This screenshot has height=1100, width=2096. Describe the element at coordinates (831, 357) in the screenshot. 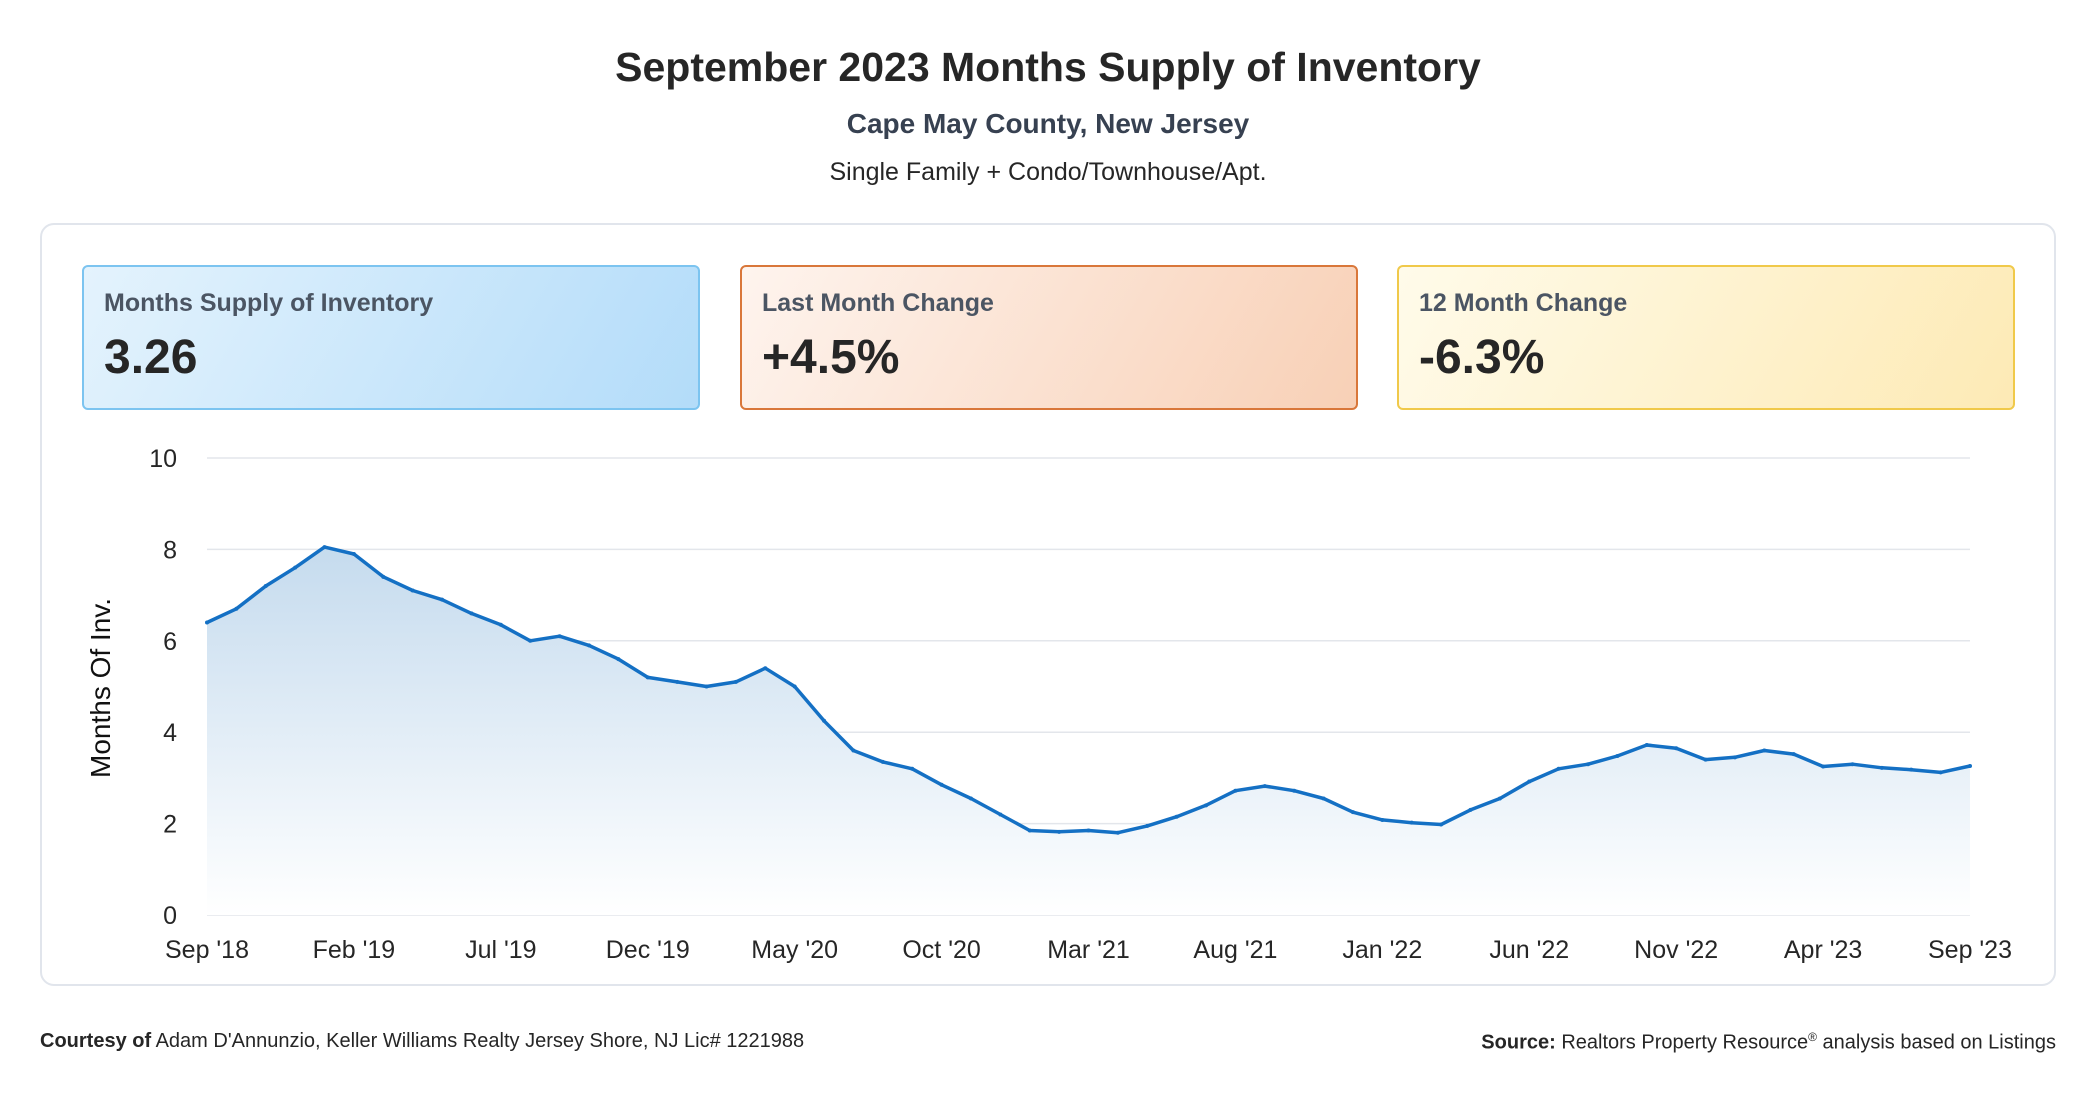

I see `stat-value: +4.5%` at that location.